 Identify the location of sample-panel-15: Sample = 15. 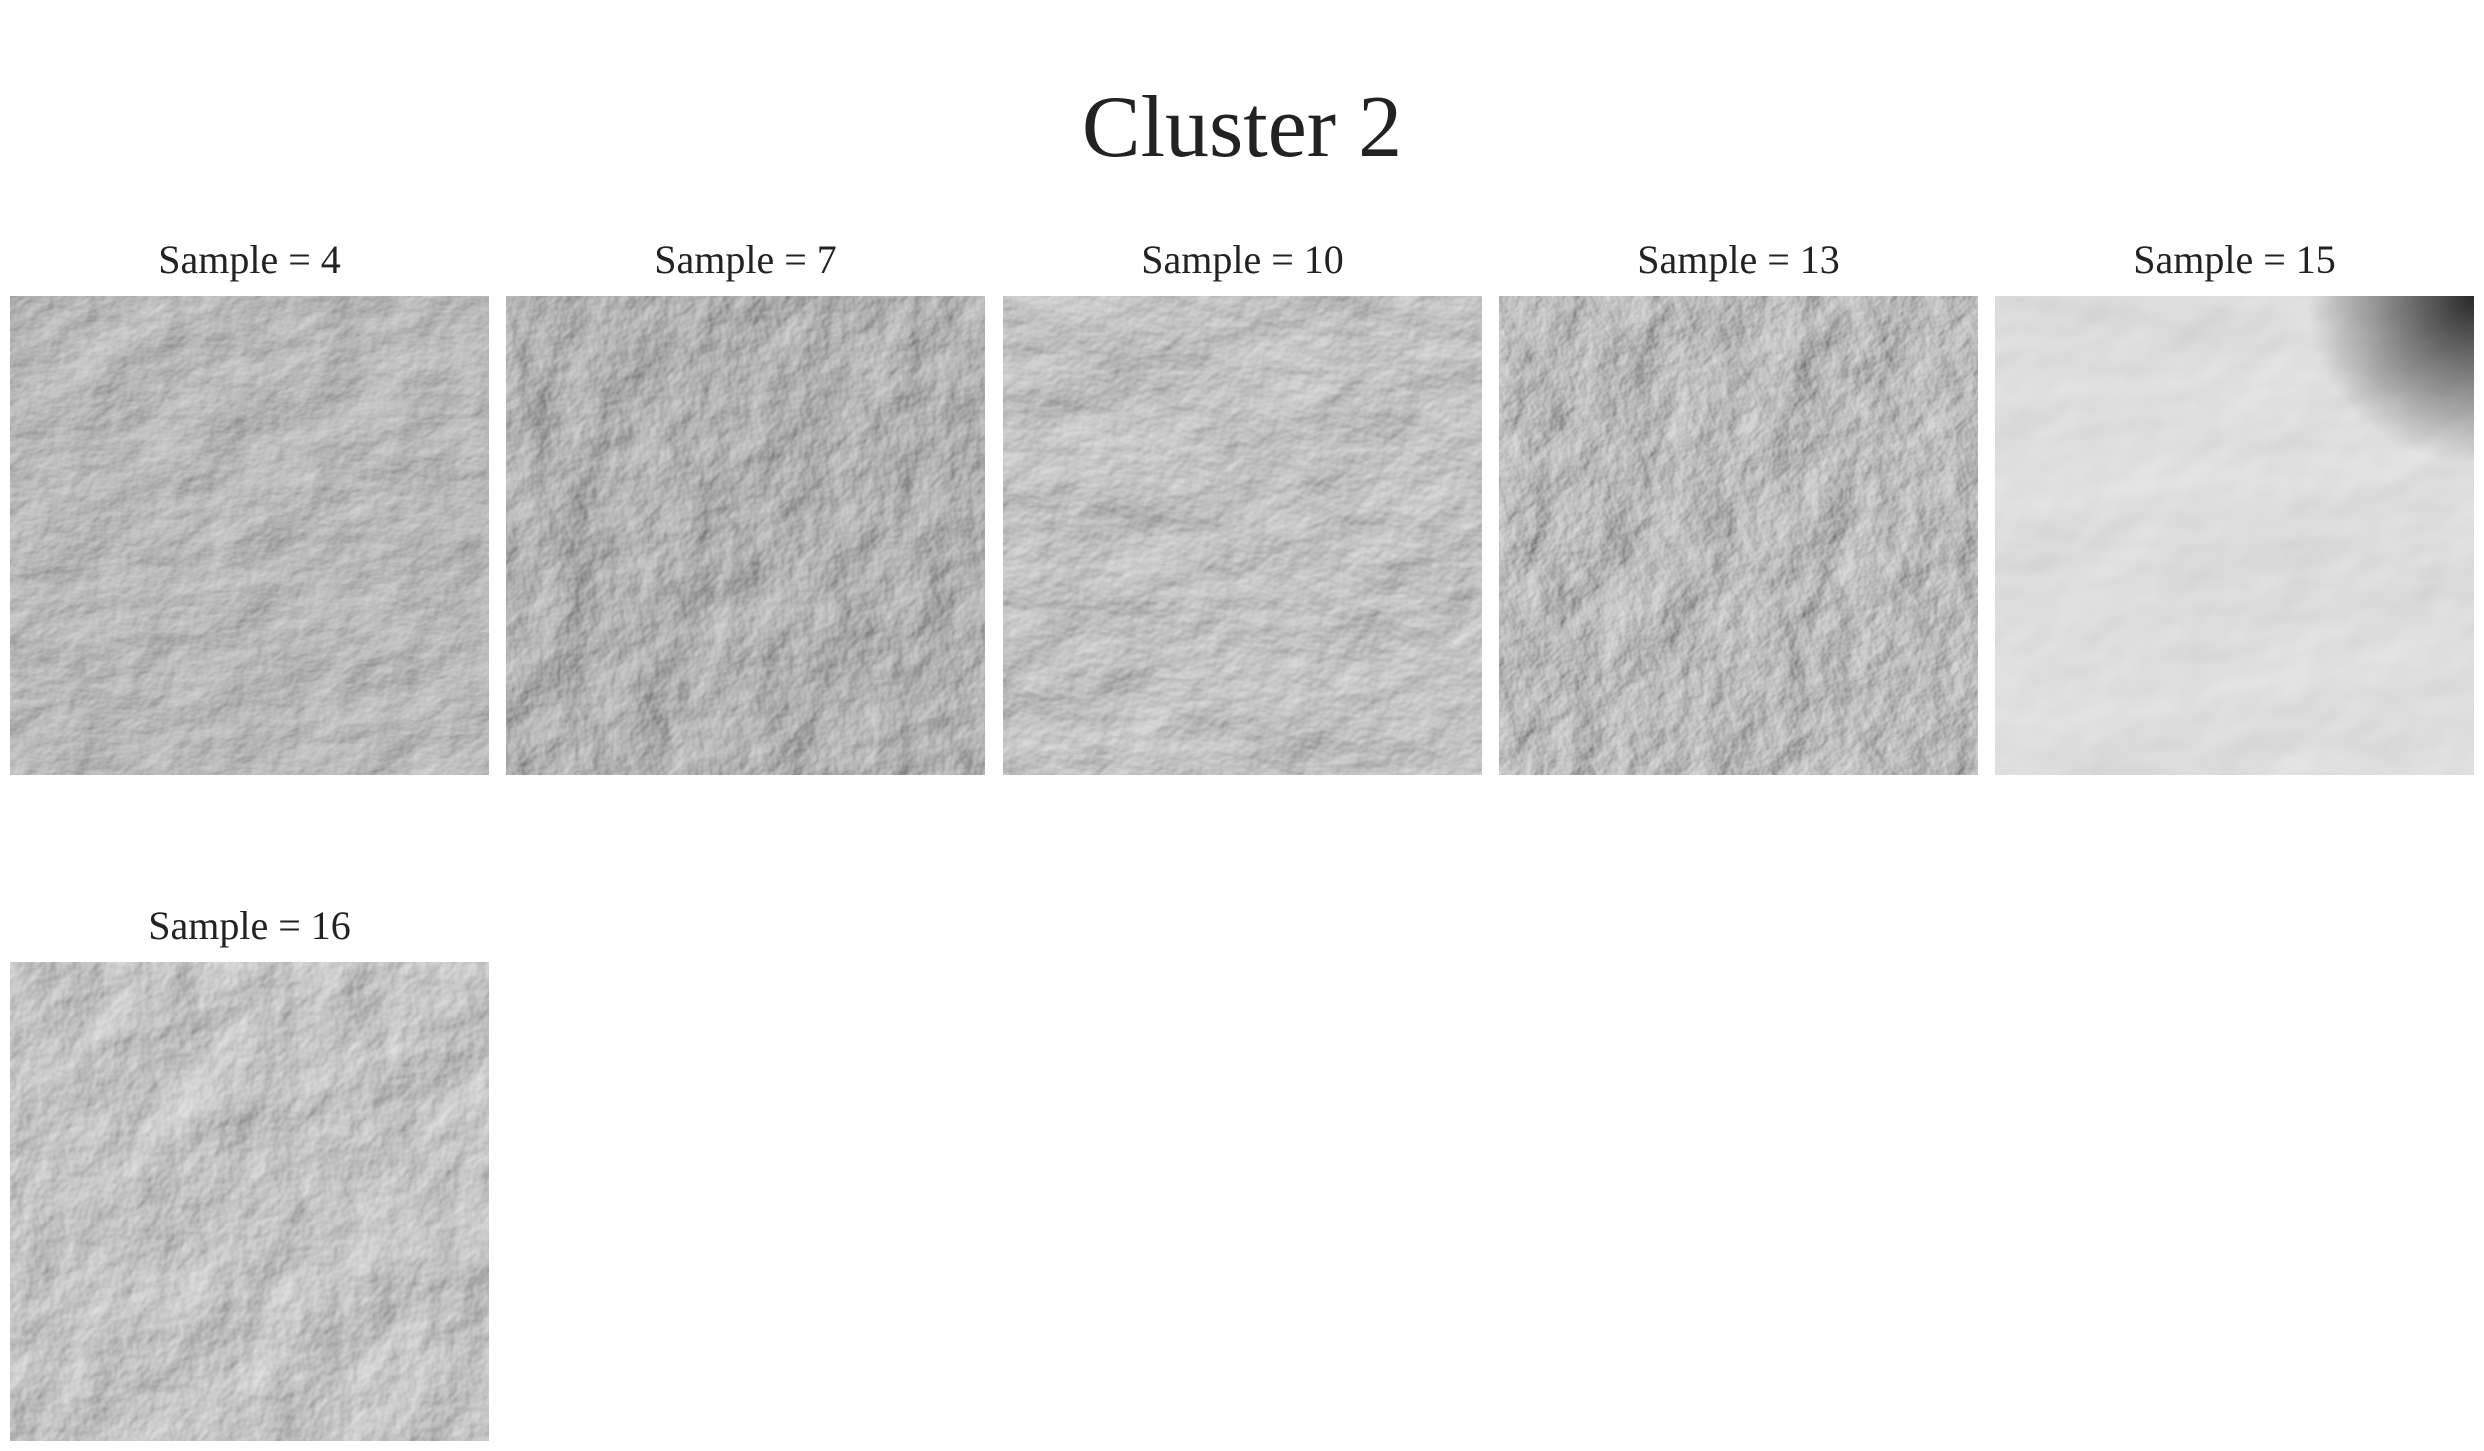
(2234, 505).